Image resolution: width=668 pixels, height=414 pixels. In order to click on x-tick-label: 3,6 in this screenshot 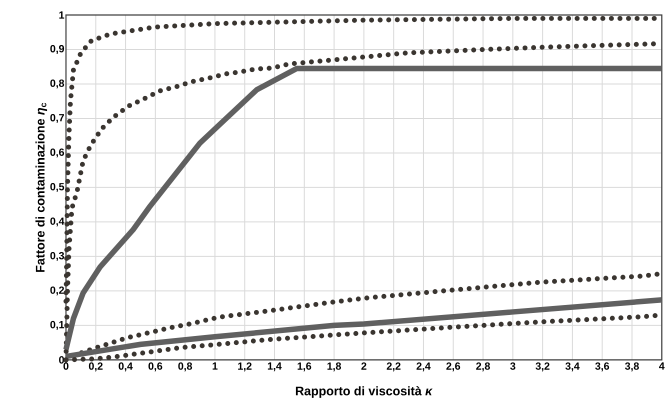, I will do `click(602, 367)`.